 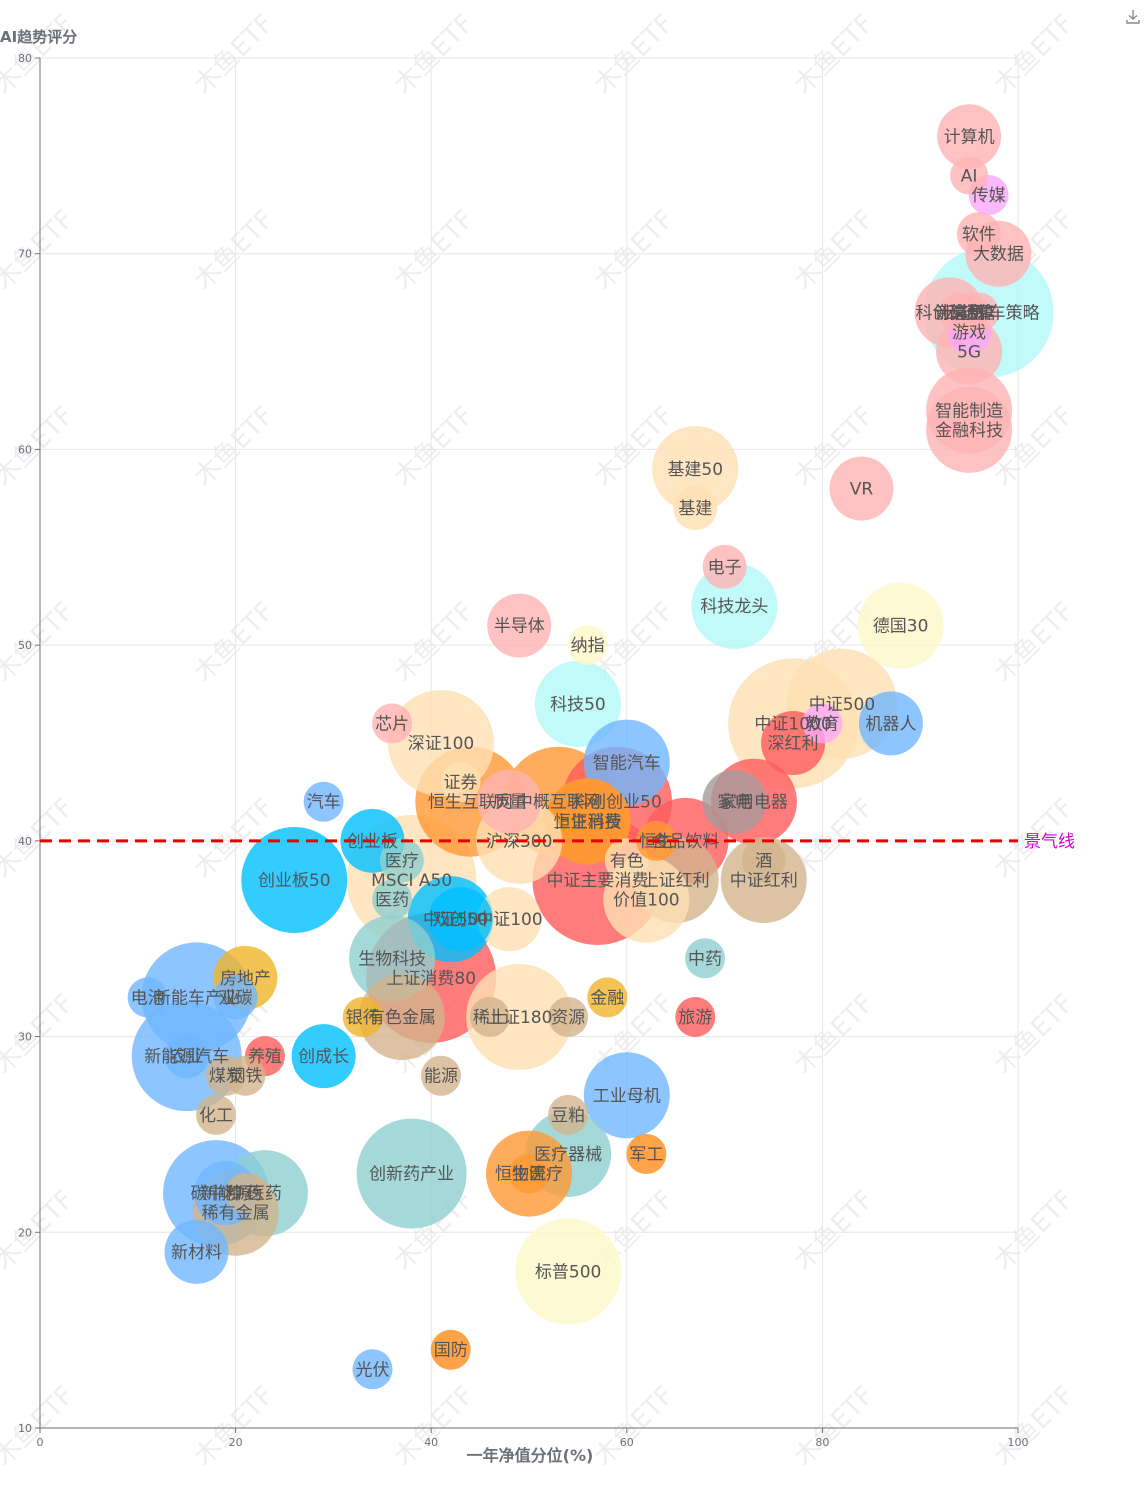 I want to click on bubble-label: 有色, so click(x=627, y=861).